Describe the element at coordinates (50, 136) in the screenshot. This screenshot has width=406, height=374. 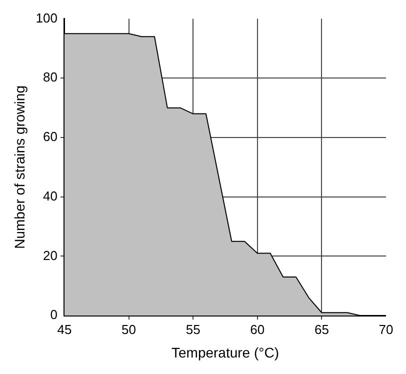
I see `y-tick-label: 60` at that location.